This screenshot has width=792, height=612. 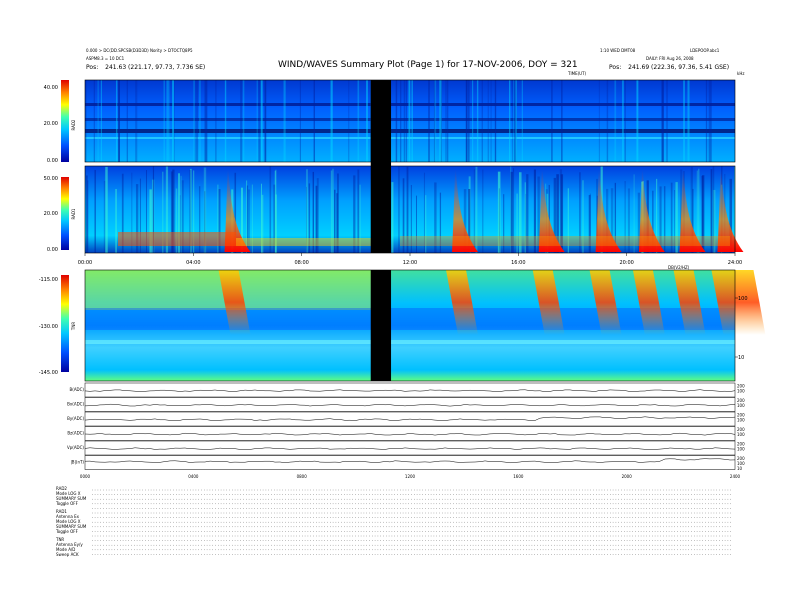 I want to click on footer-row: Mode A/D, so click(x=69, y=549).